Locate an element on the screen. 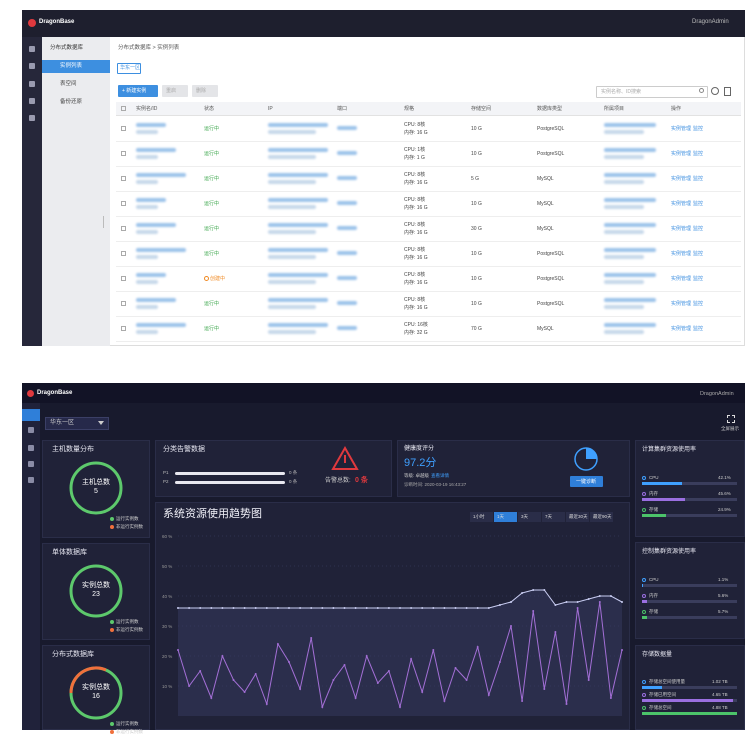 The height and width of the screenshot is (738, 756). toolbar-button-label: + 新建实例 is located at coordinates (134, 91).